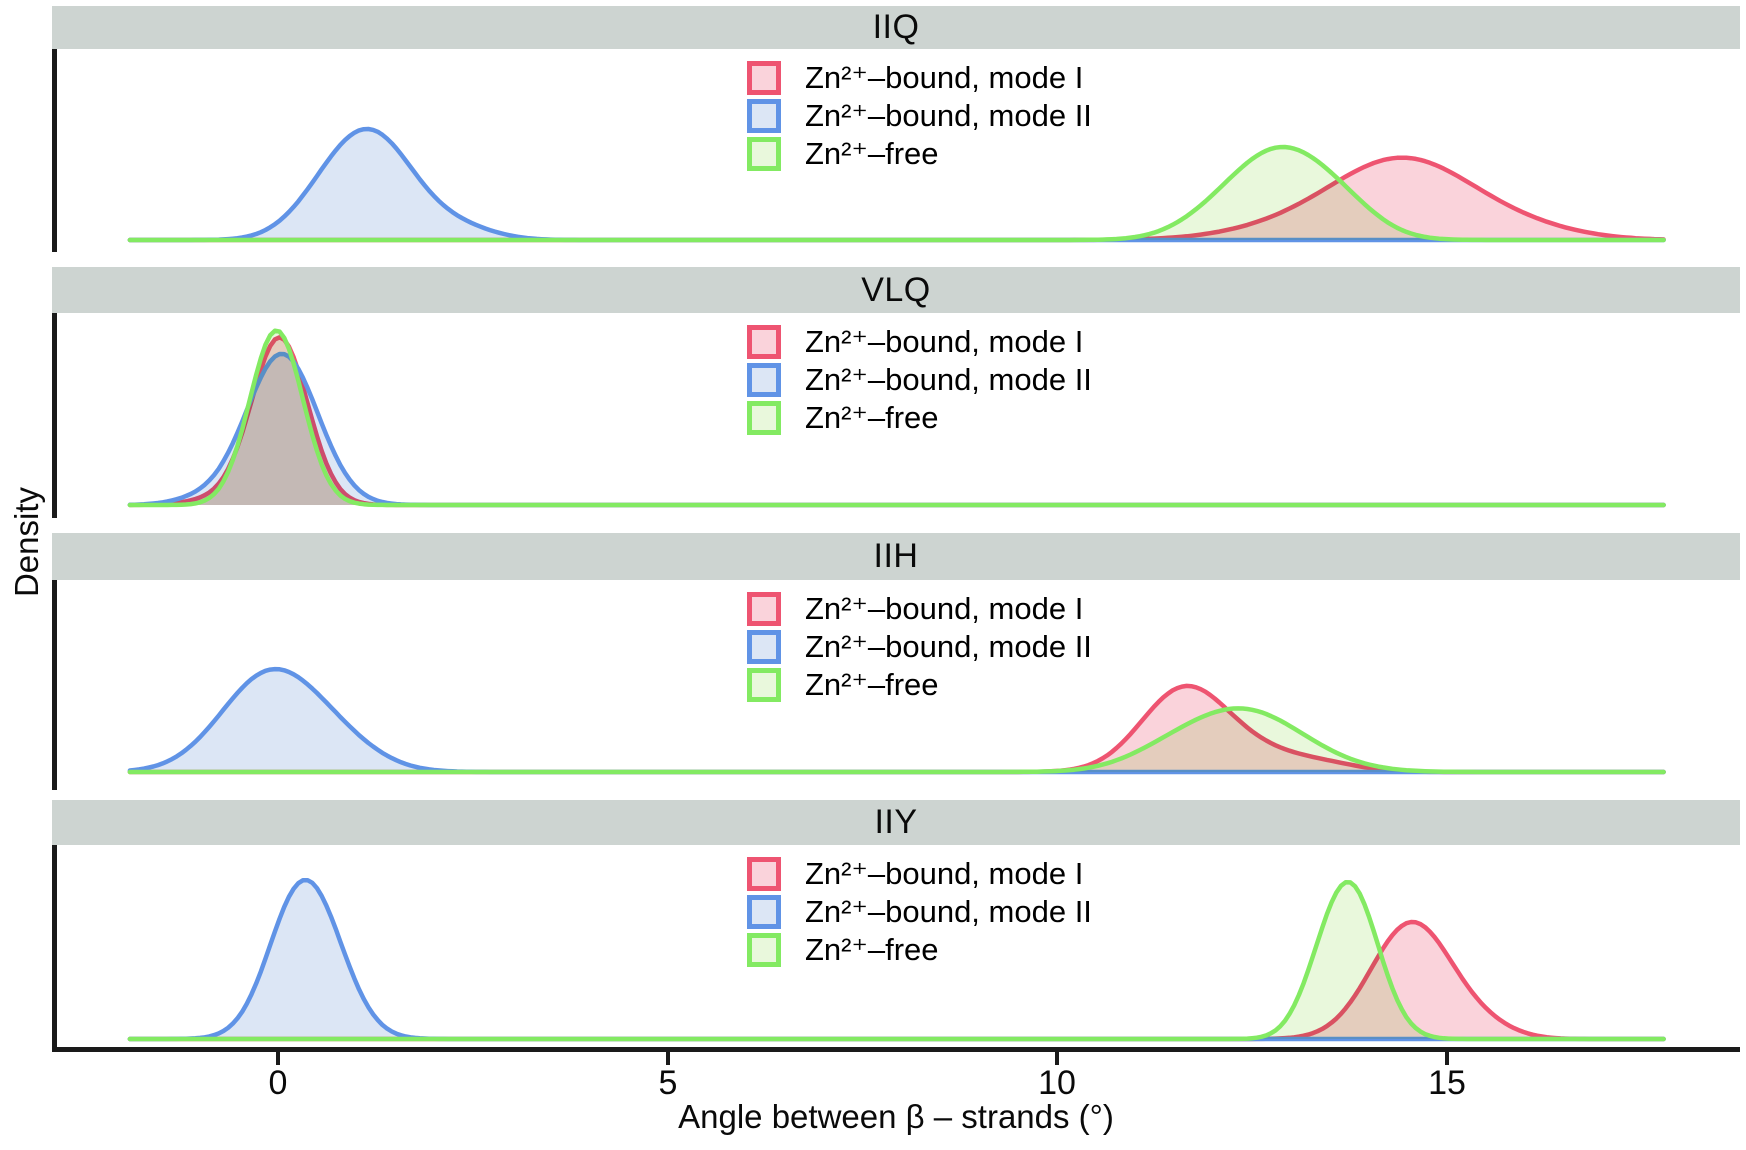 Image resolution: width=1746 pixels, height=1150 pixels. Describe the element at coordinates (278, 1083) in the screenshot. I see `x-tick-label-0: 0` at that location.